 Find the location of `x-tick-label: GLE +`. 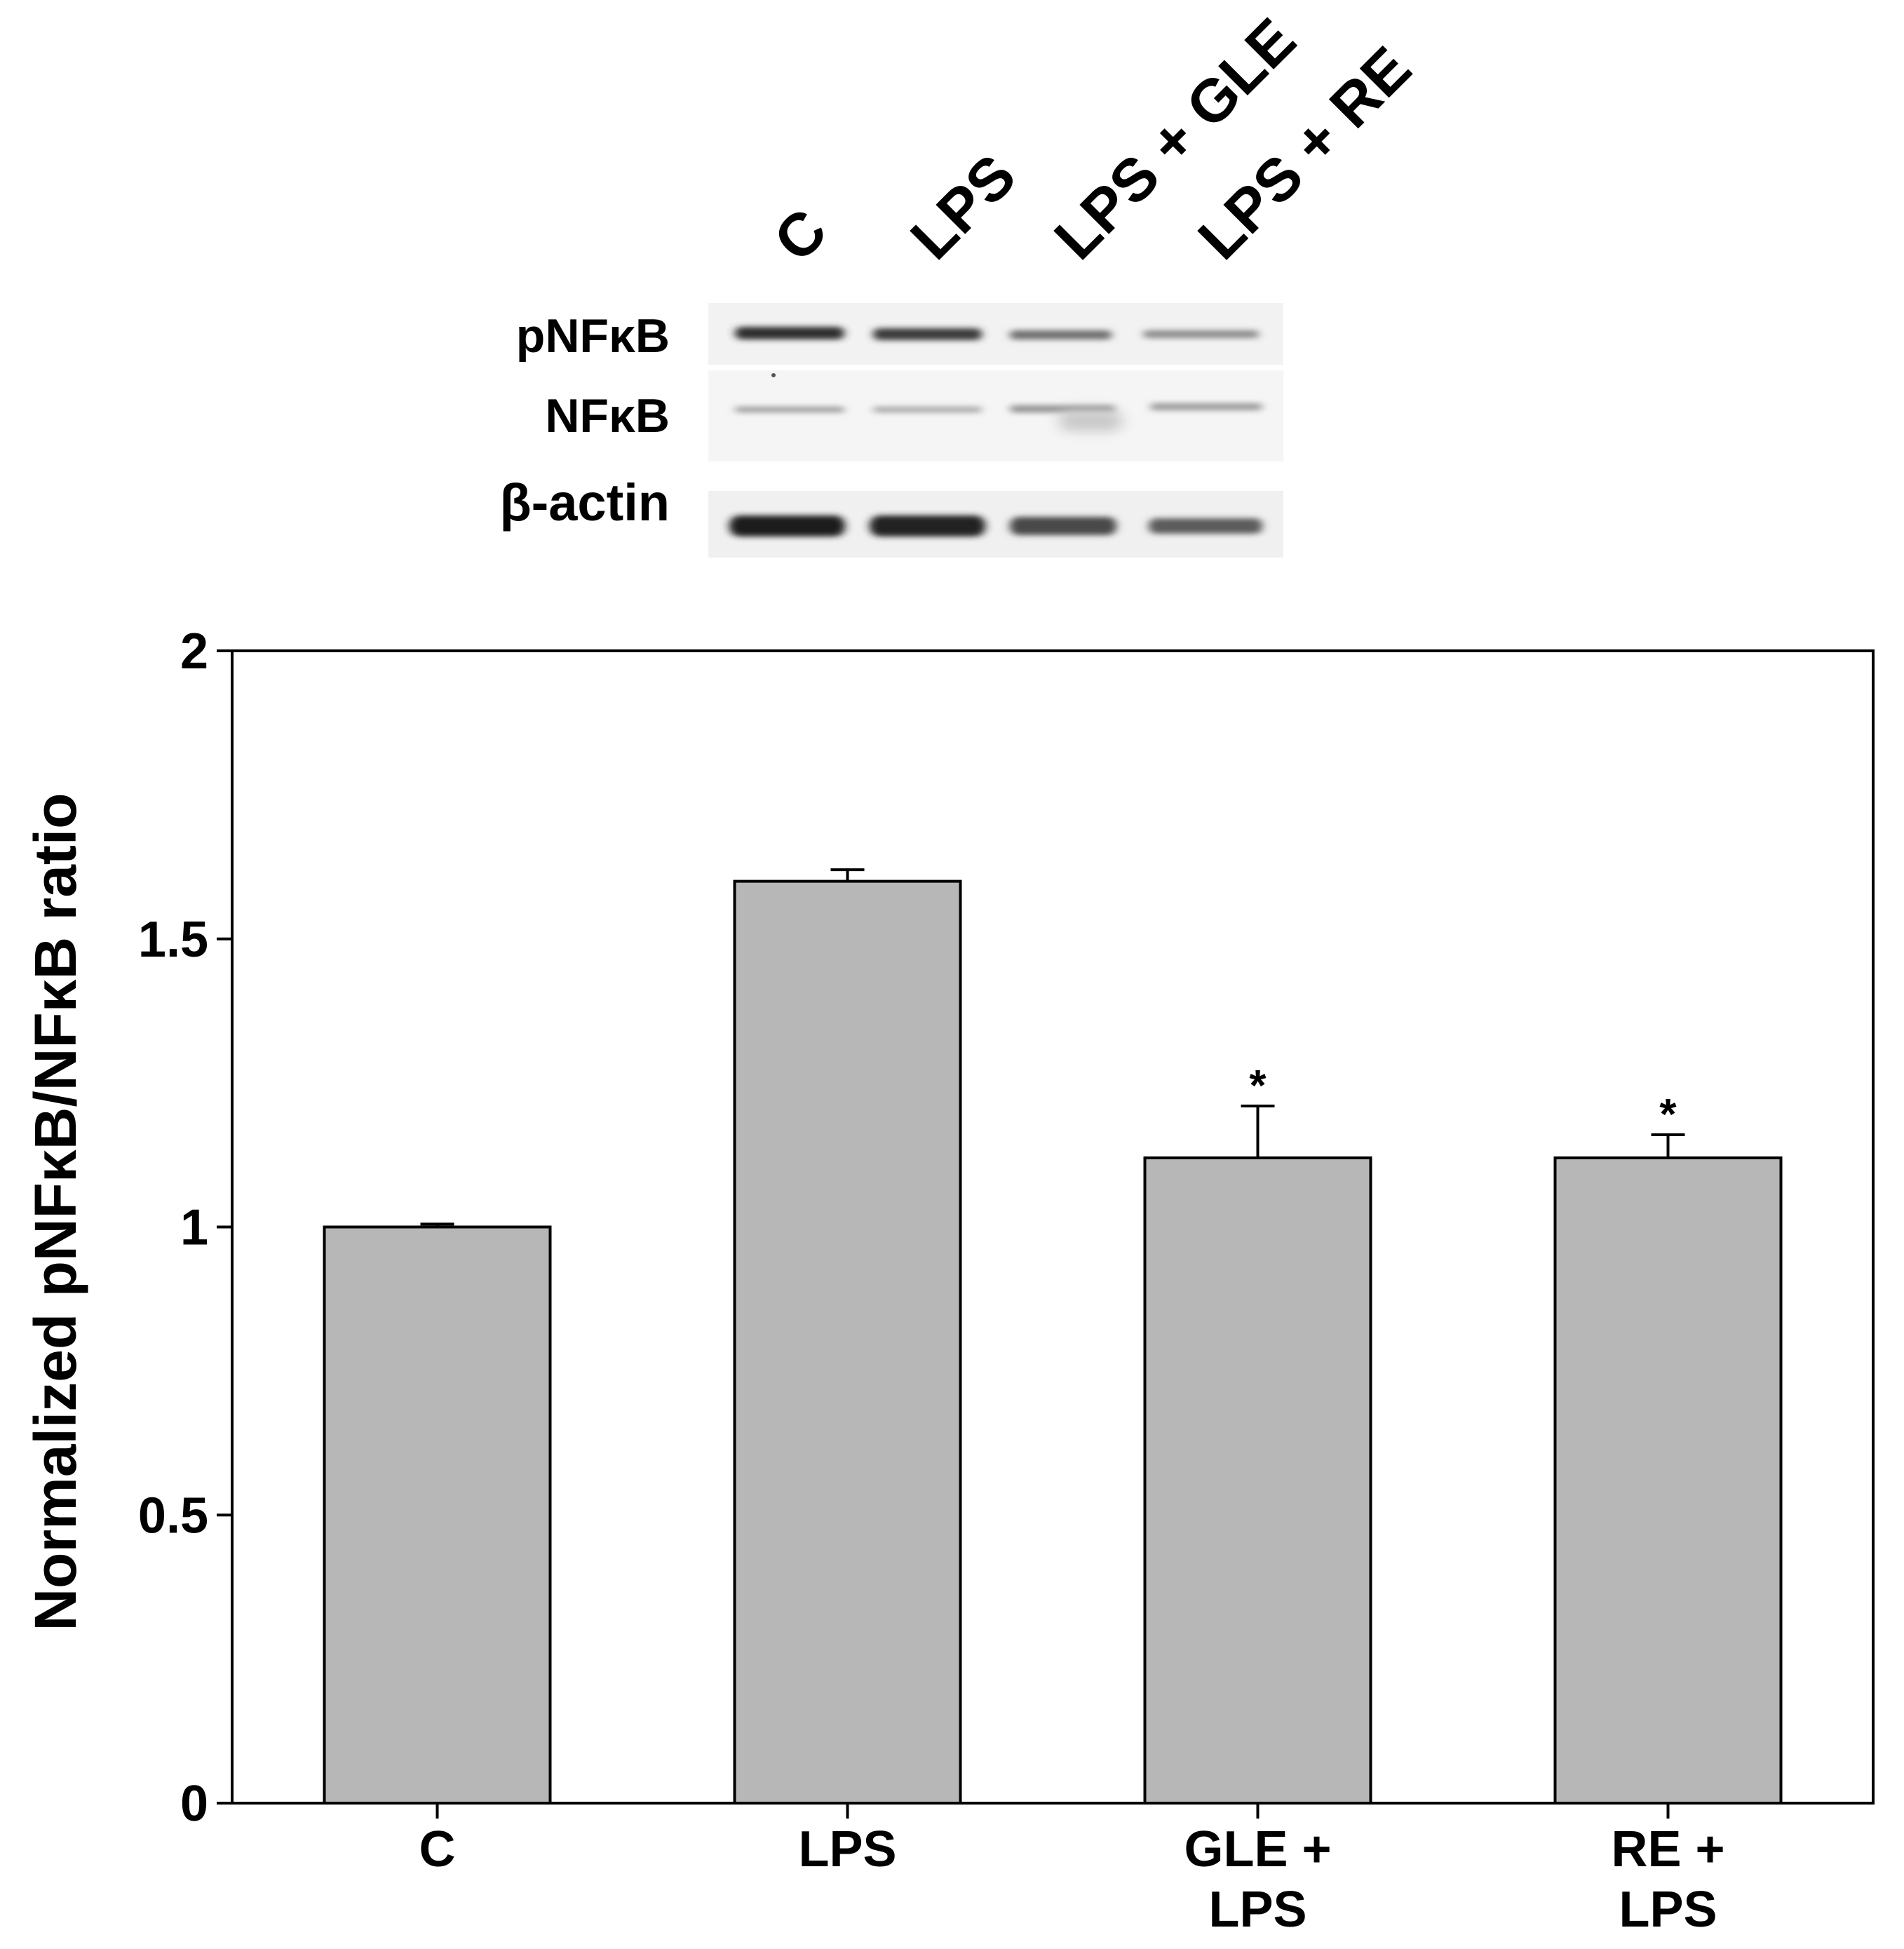

x-tick-label: GLE + is located at coordinates (1257, 1849).